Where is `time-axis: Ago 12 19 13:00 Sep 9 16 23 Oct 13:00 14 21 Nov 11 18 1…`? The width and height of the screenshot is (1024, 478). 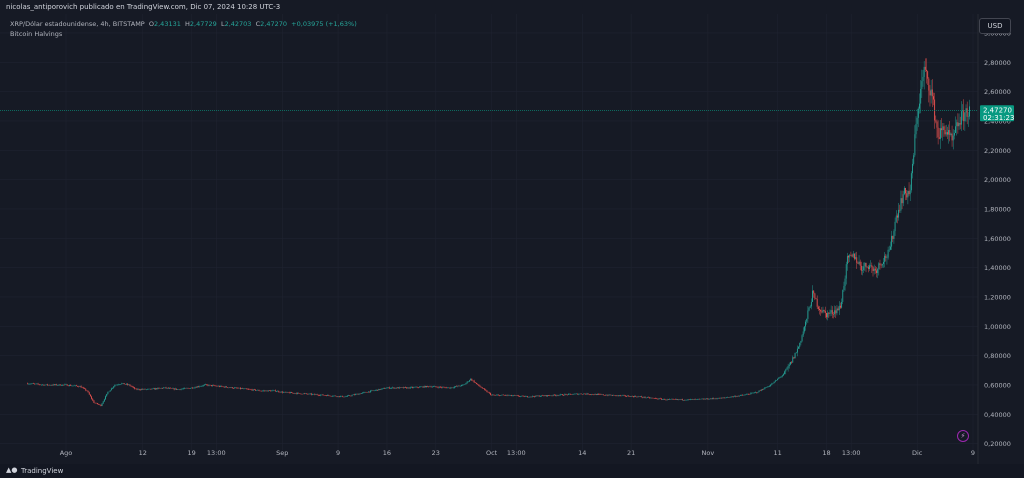
time-axis: Ago 12 19 13:00 Sep 9 16 23 Oct 13:00 14 21 Nov 11 18 1… is located at coordinates (517, 453).